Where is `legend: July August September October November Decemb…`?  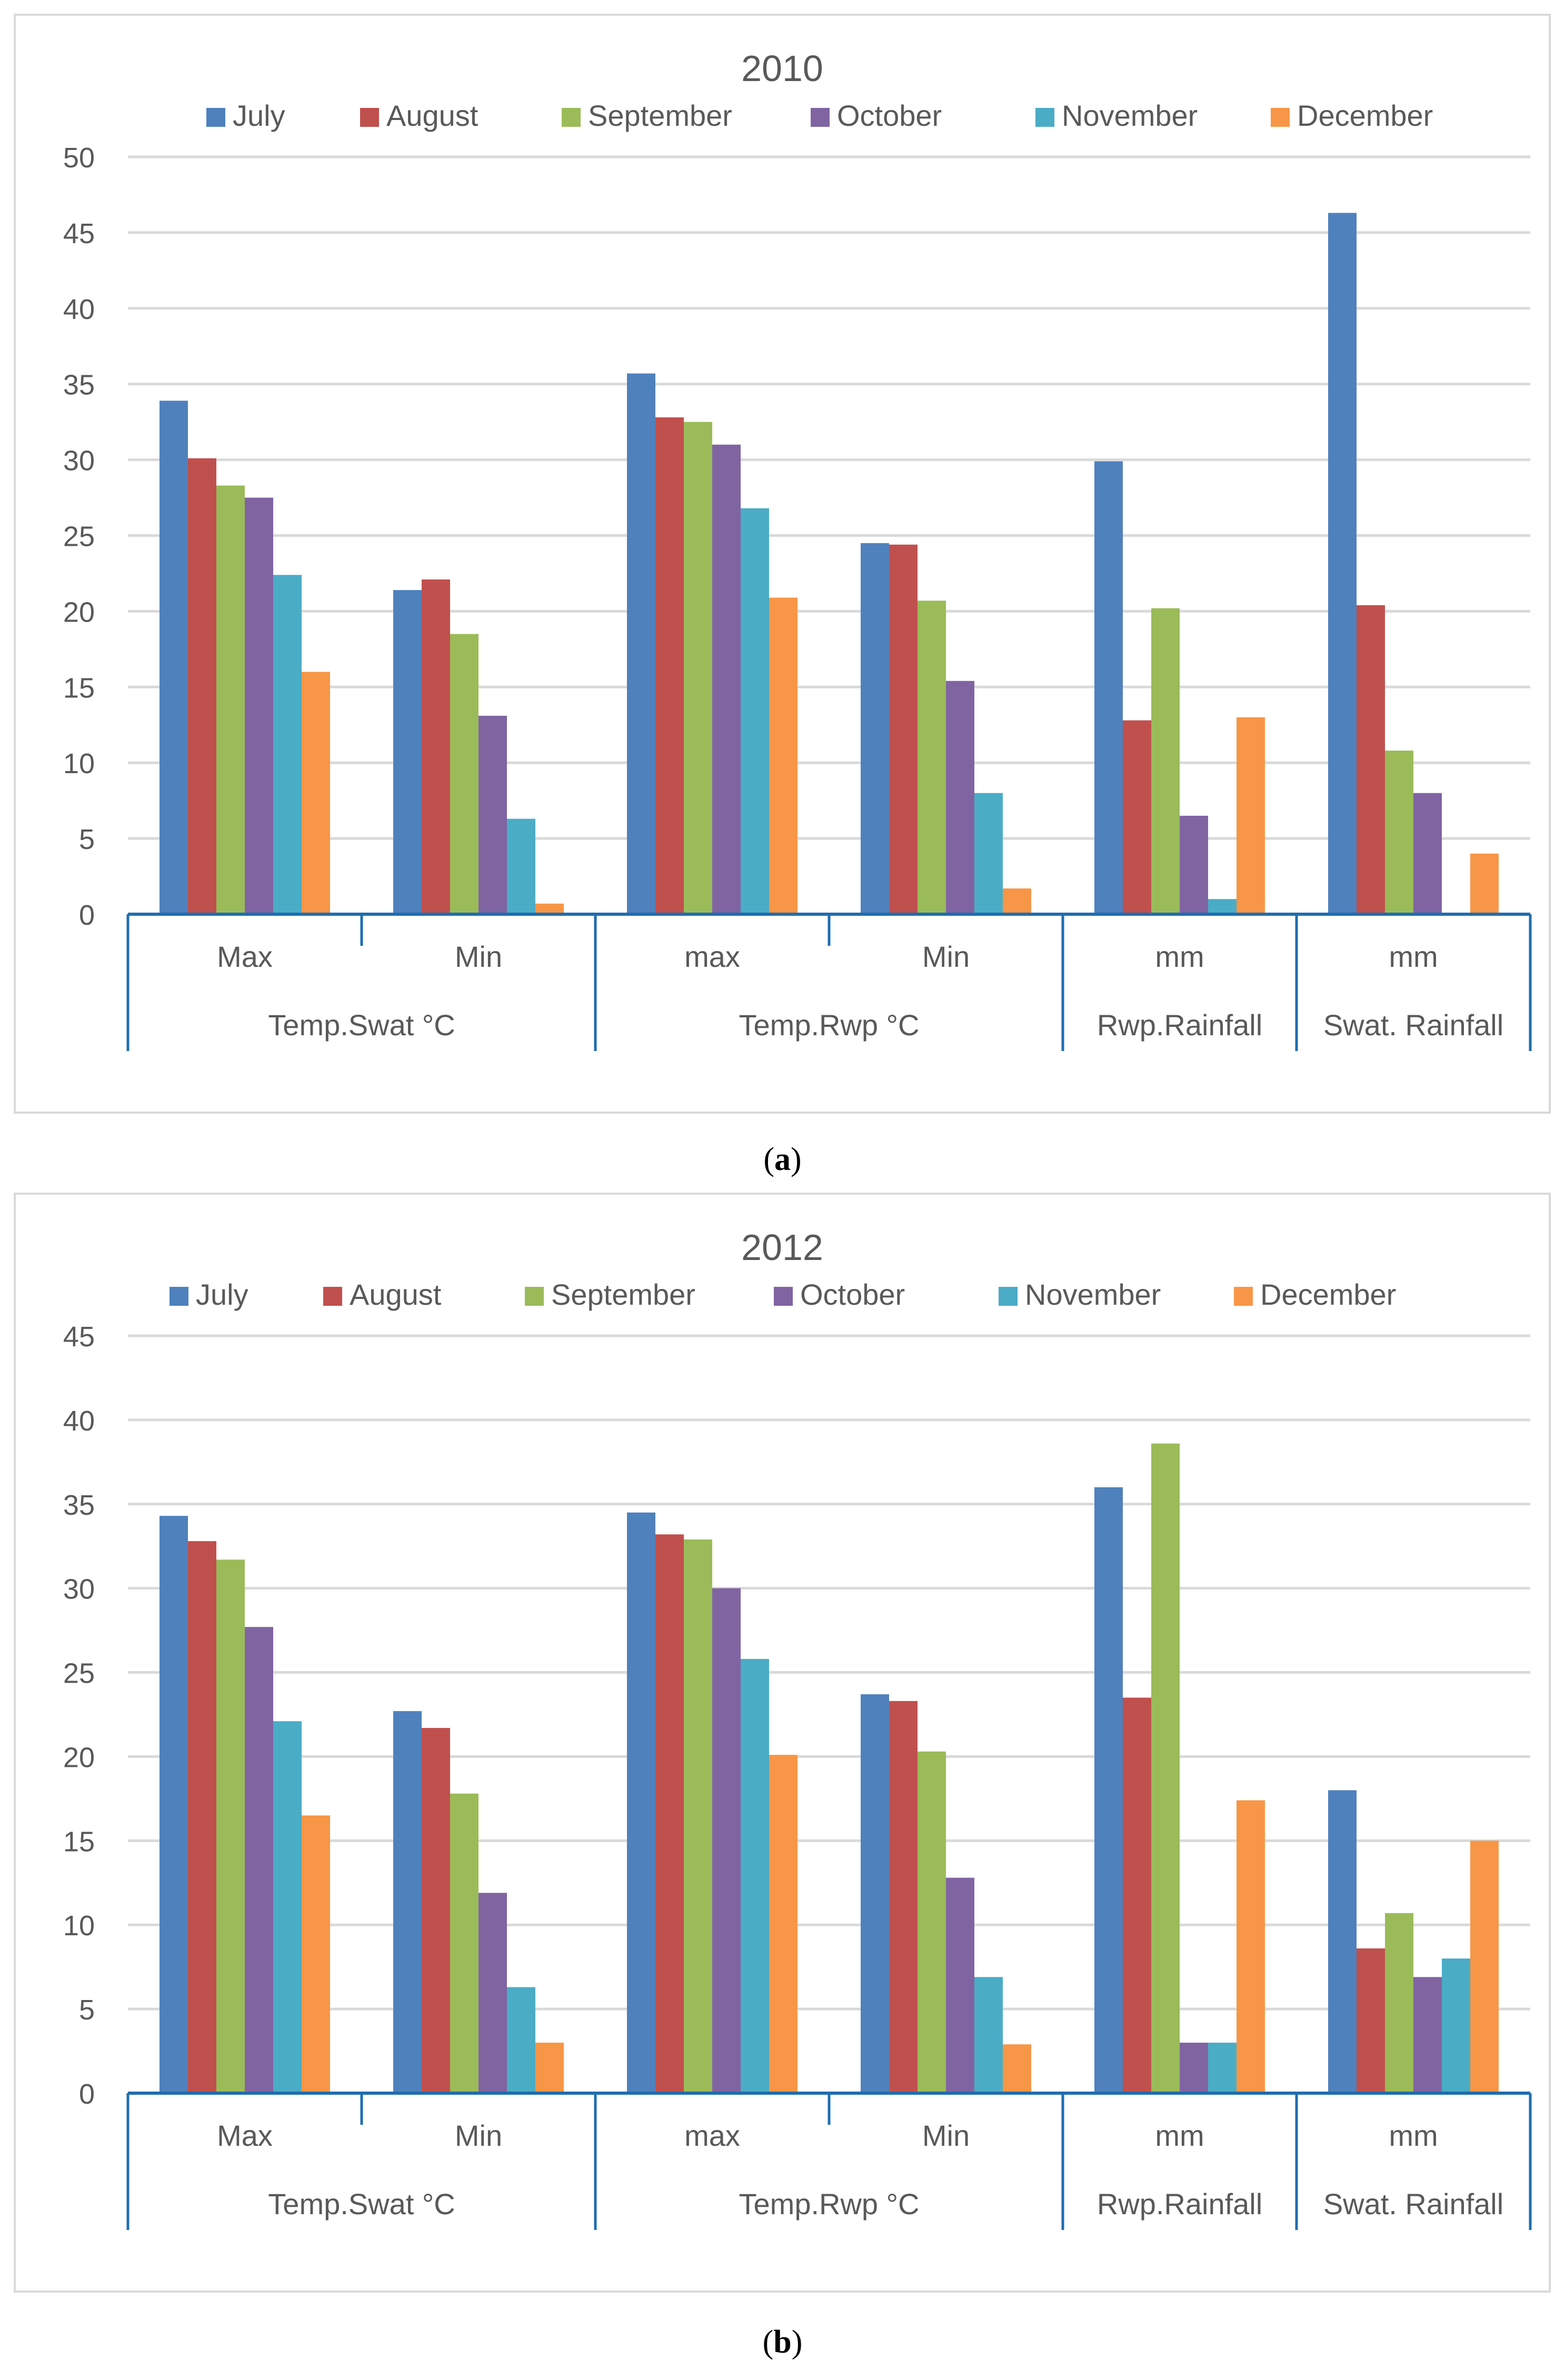 legend: July August September October November Decemb… is located at coordinates (819, 115).